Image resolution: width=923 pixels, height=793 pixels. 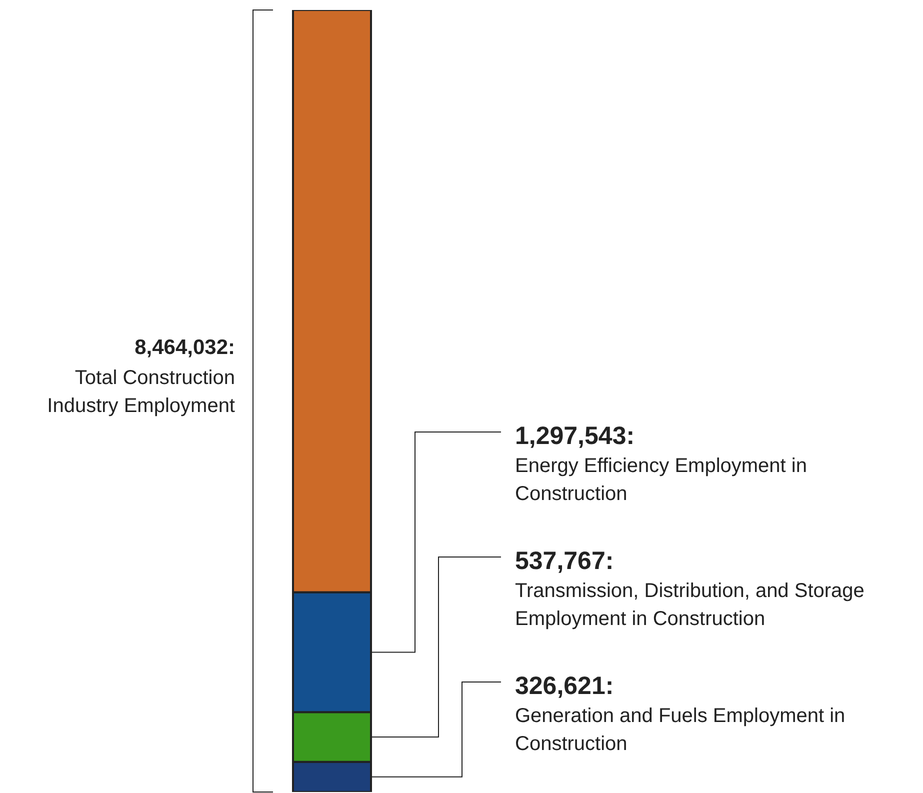 What do you see at coordinates (575, 436) in the screenshot?
I see `data-label: 1,297,543:` at bounding box center [575, 436].